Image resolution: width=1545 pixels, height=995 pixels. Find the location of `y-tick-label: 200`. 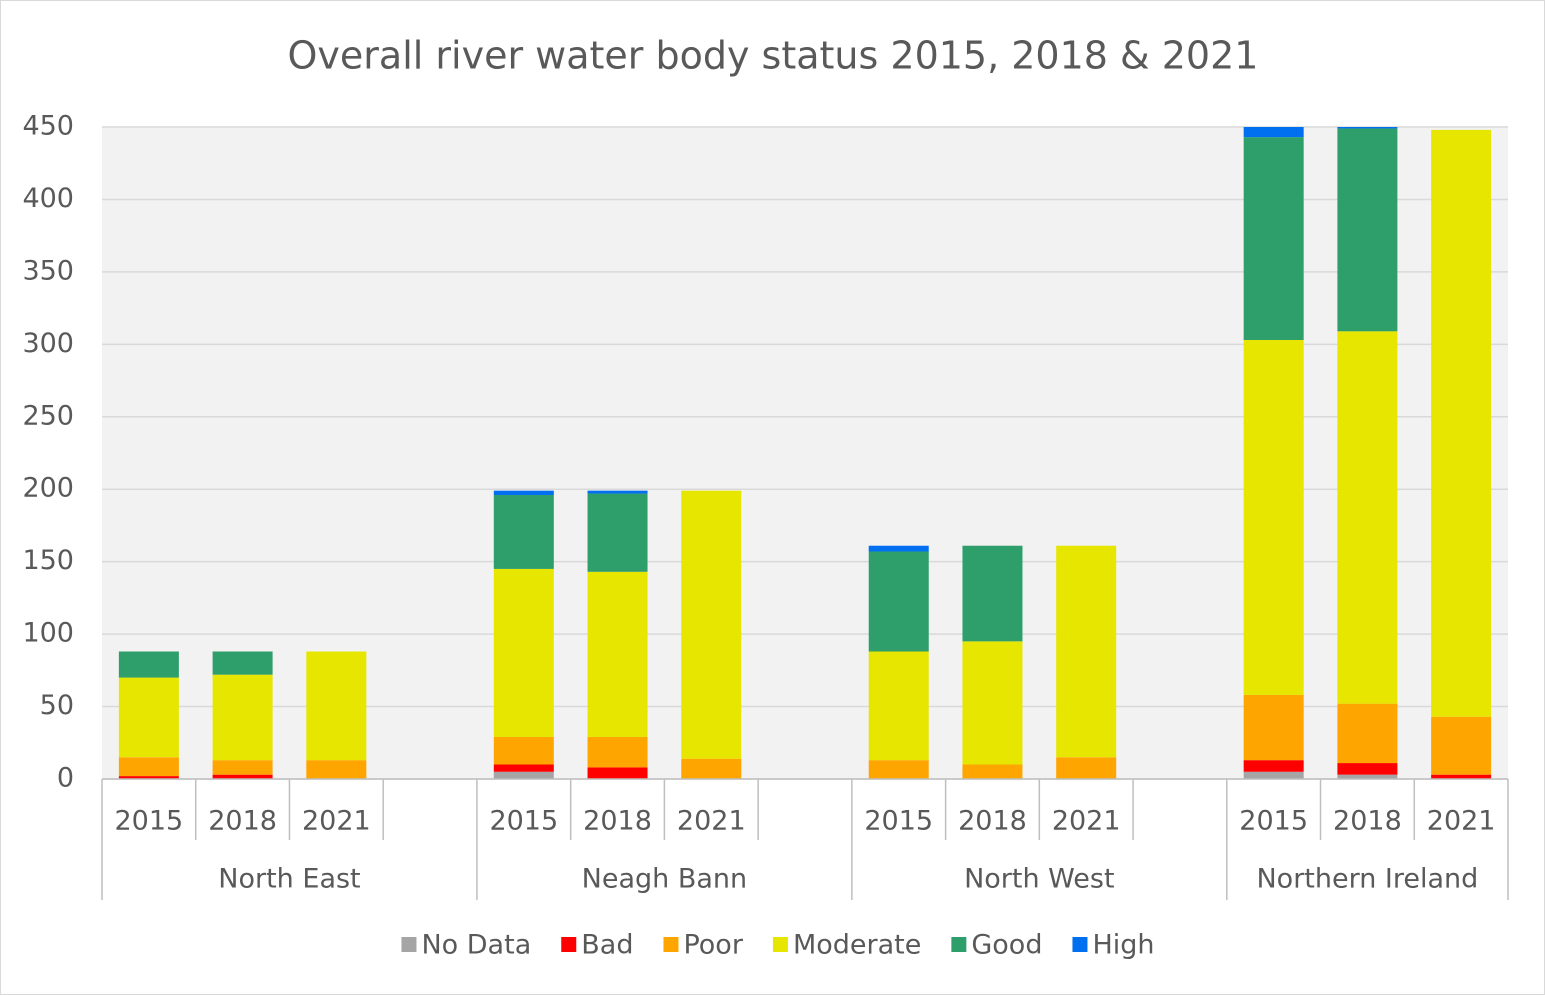

y-tick-label: 200 is located at coordinates (48, 488).